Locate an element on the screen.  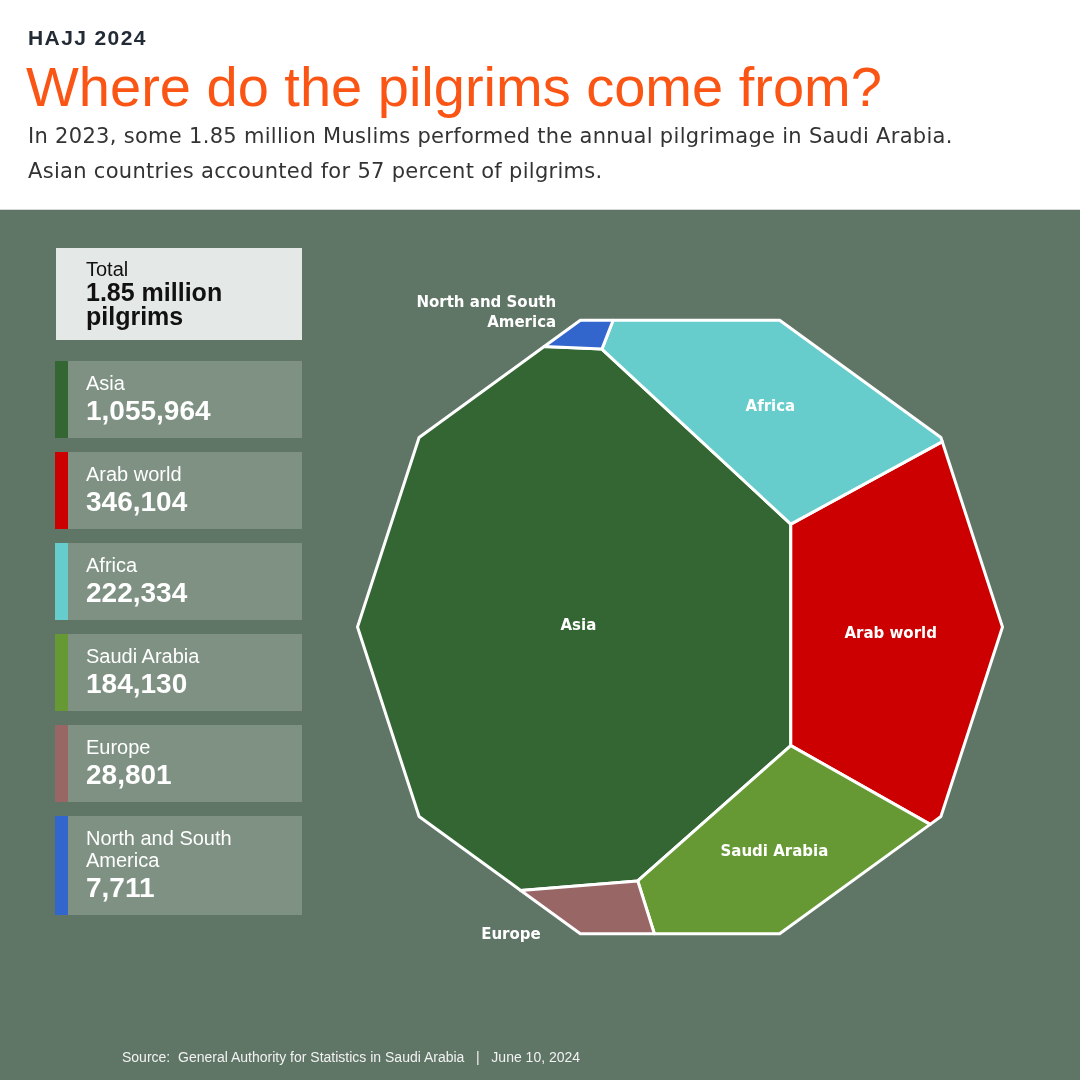
data-label: 7,711 is located at coordinates (121, 888).